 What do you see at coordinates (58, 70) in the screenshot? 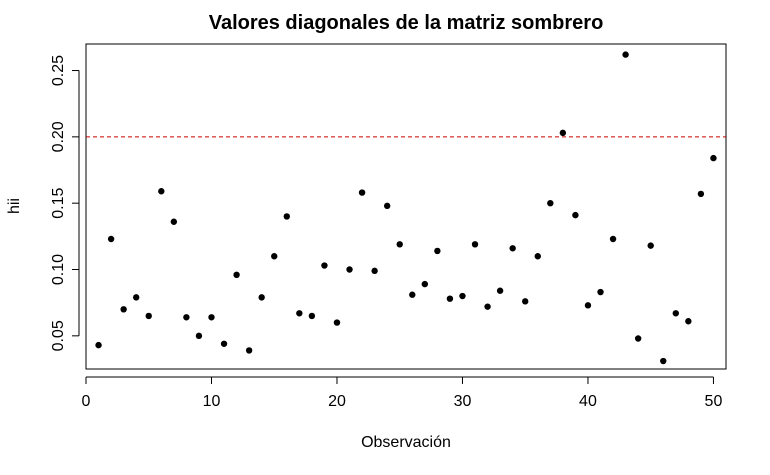
I see `y-tick-label: 0.25` at bounding box center [58, 70].